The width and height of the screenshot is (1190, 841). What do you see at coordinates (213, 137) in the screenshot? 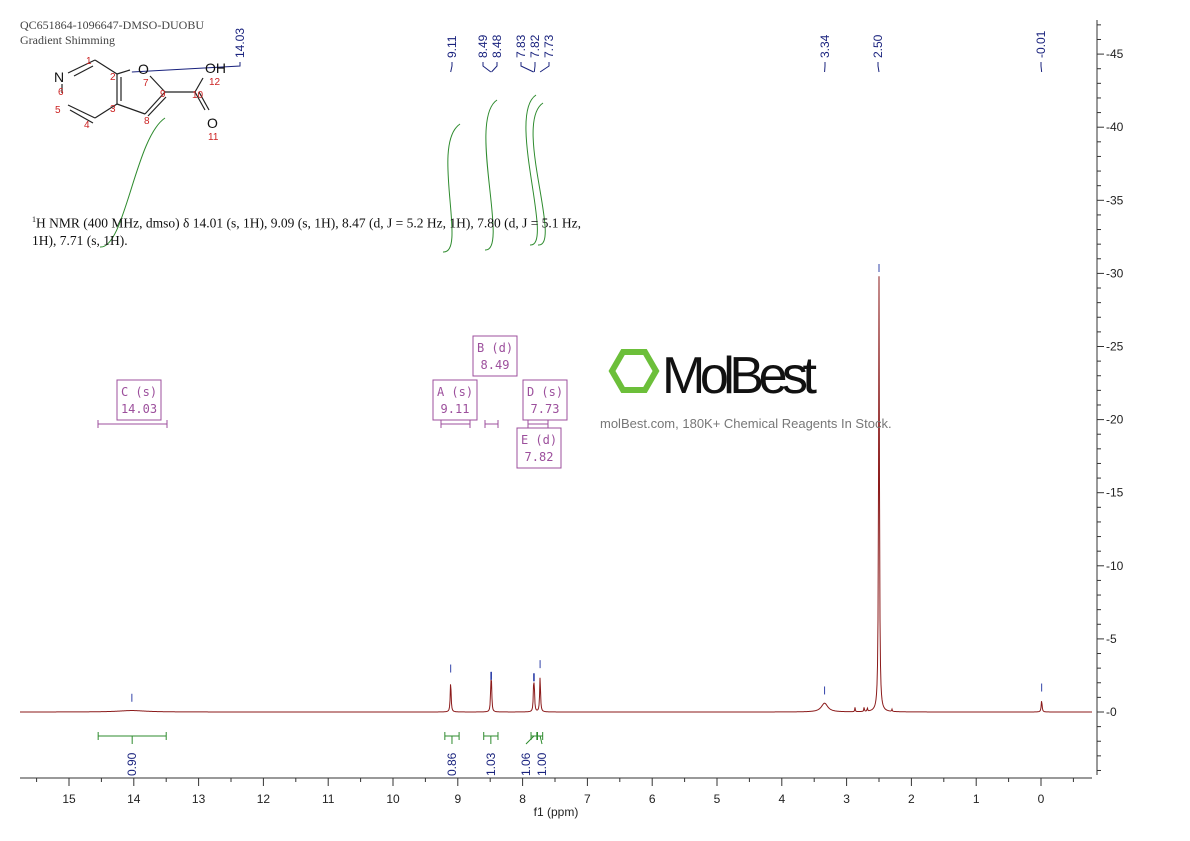
I see `atom-number: 11` at bounding box center [213, 137].